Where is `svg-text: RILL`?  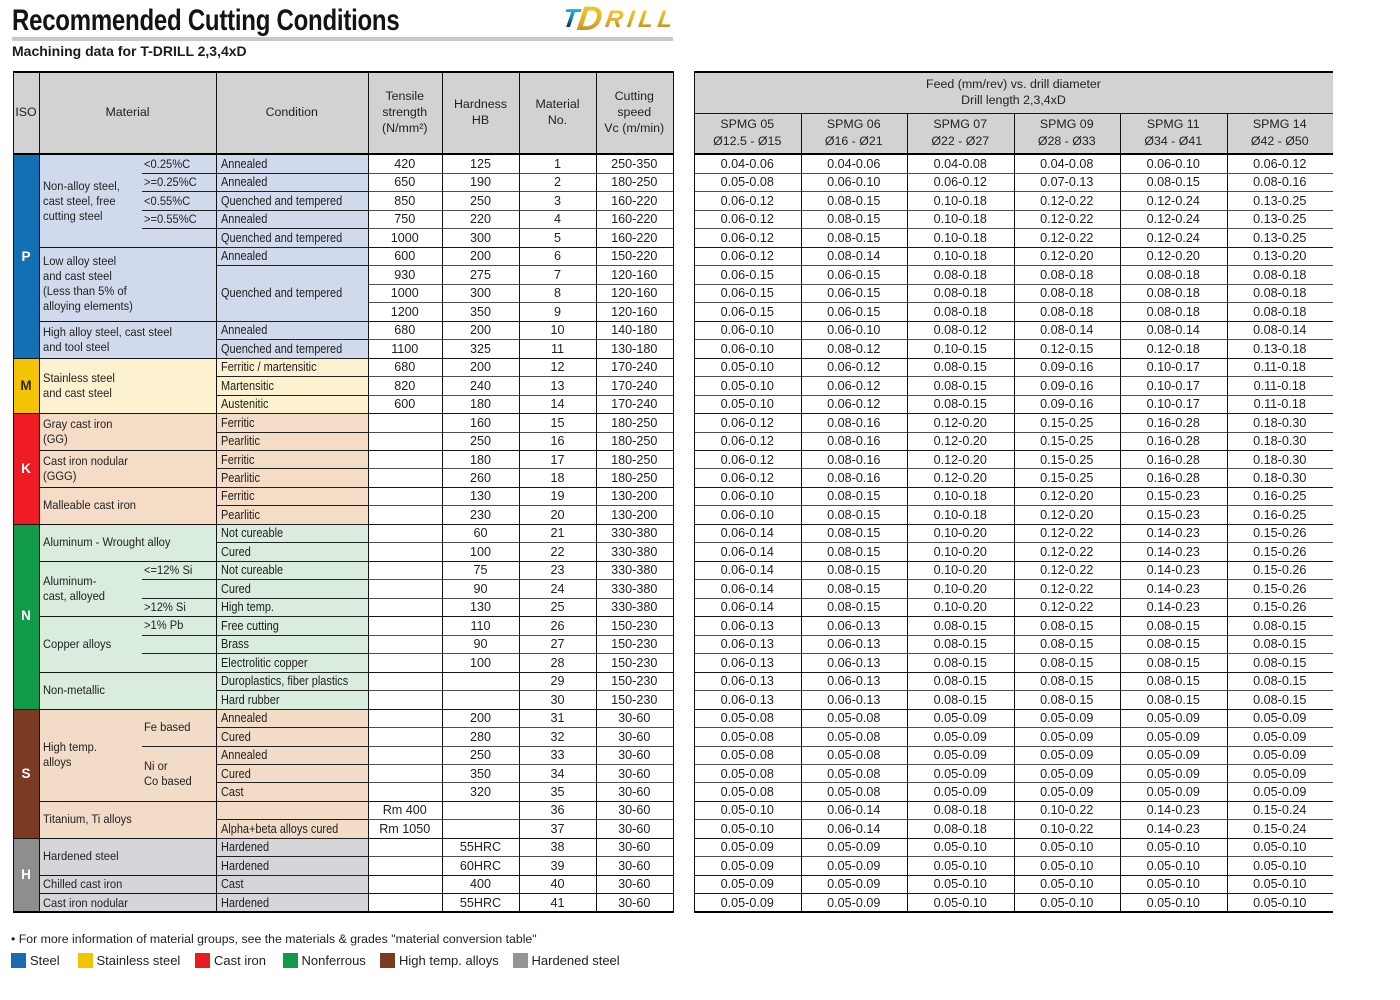 svg-text: RILL is located at coordinates (641, 19).